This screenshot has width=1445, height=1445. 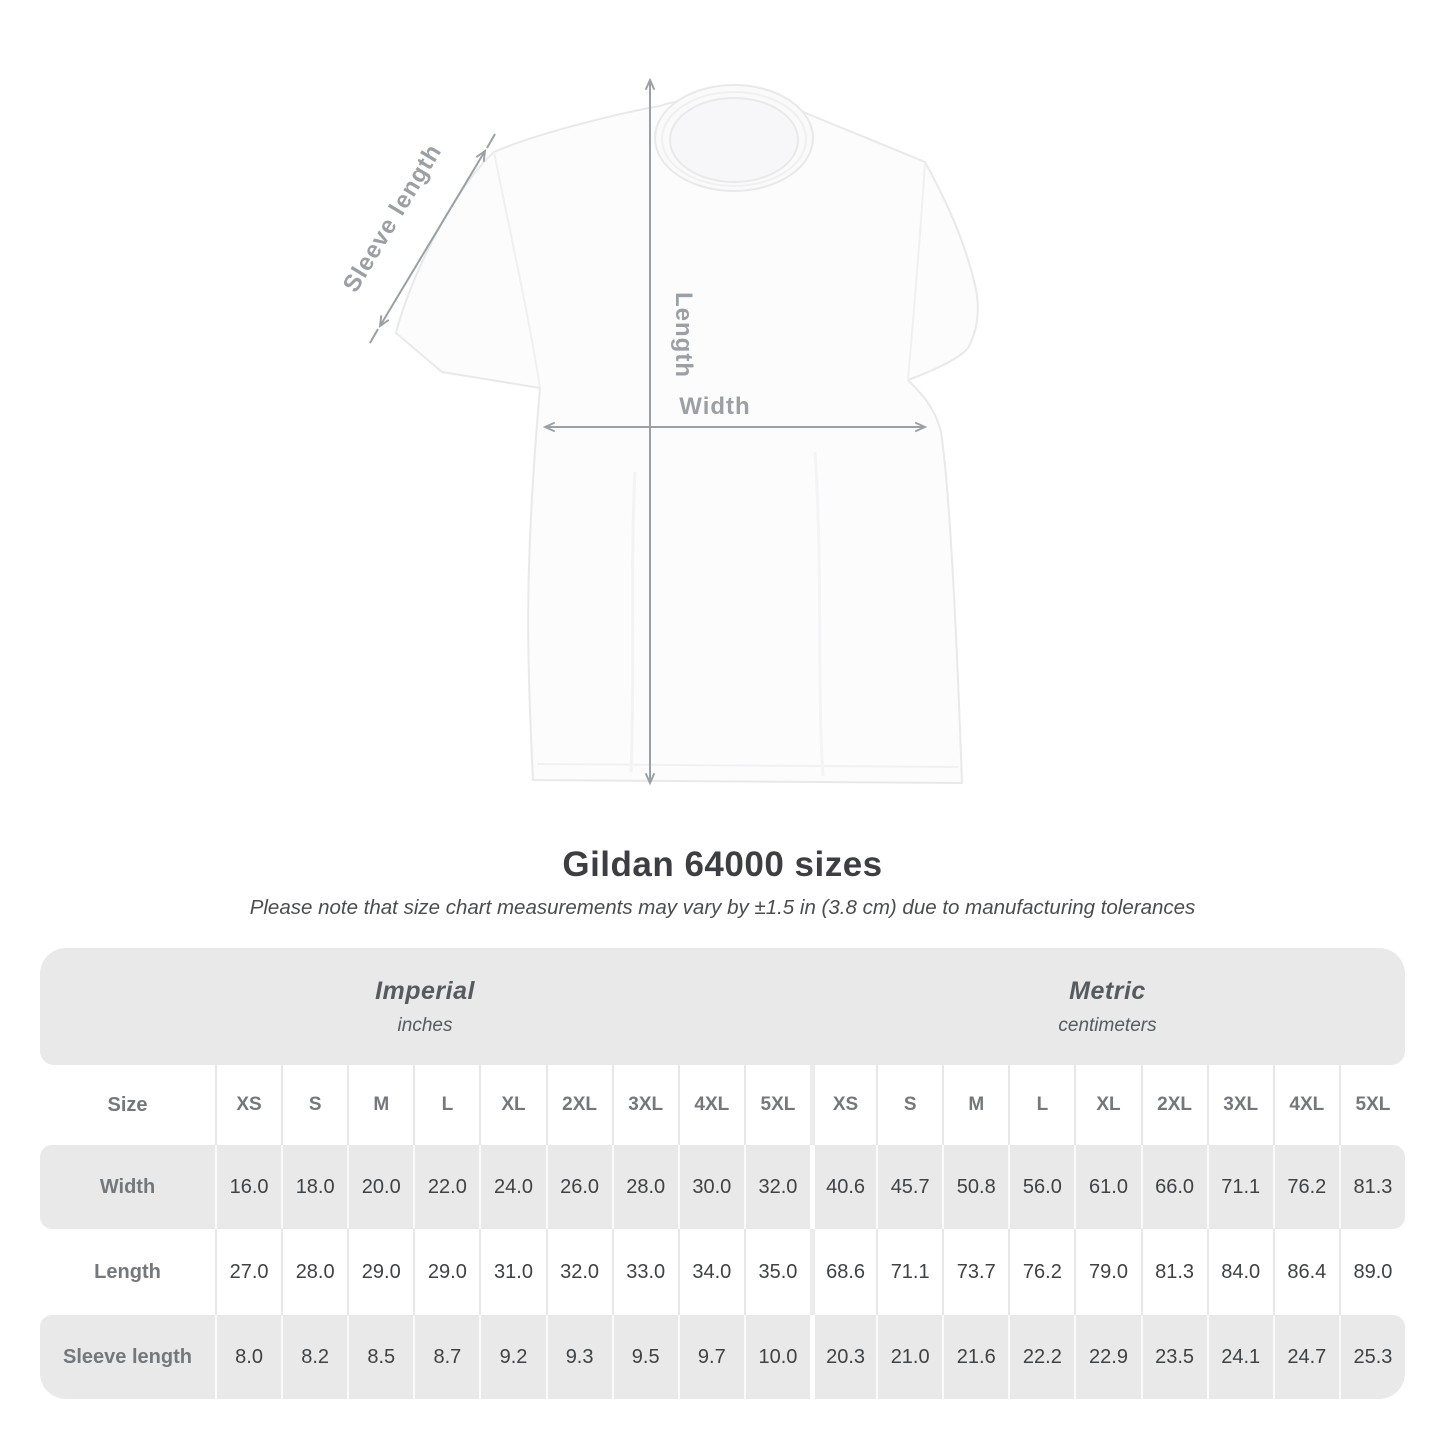 I want to click on value-cell-imperial: 10.0, so click(x=776, y=1357).